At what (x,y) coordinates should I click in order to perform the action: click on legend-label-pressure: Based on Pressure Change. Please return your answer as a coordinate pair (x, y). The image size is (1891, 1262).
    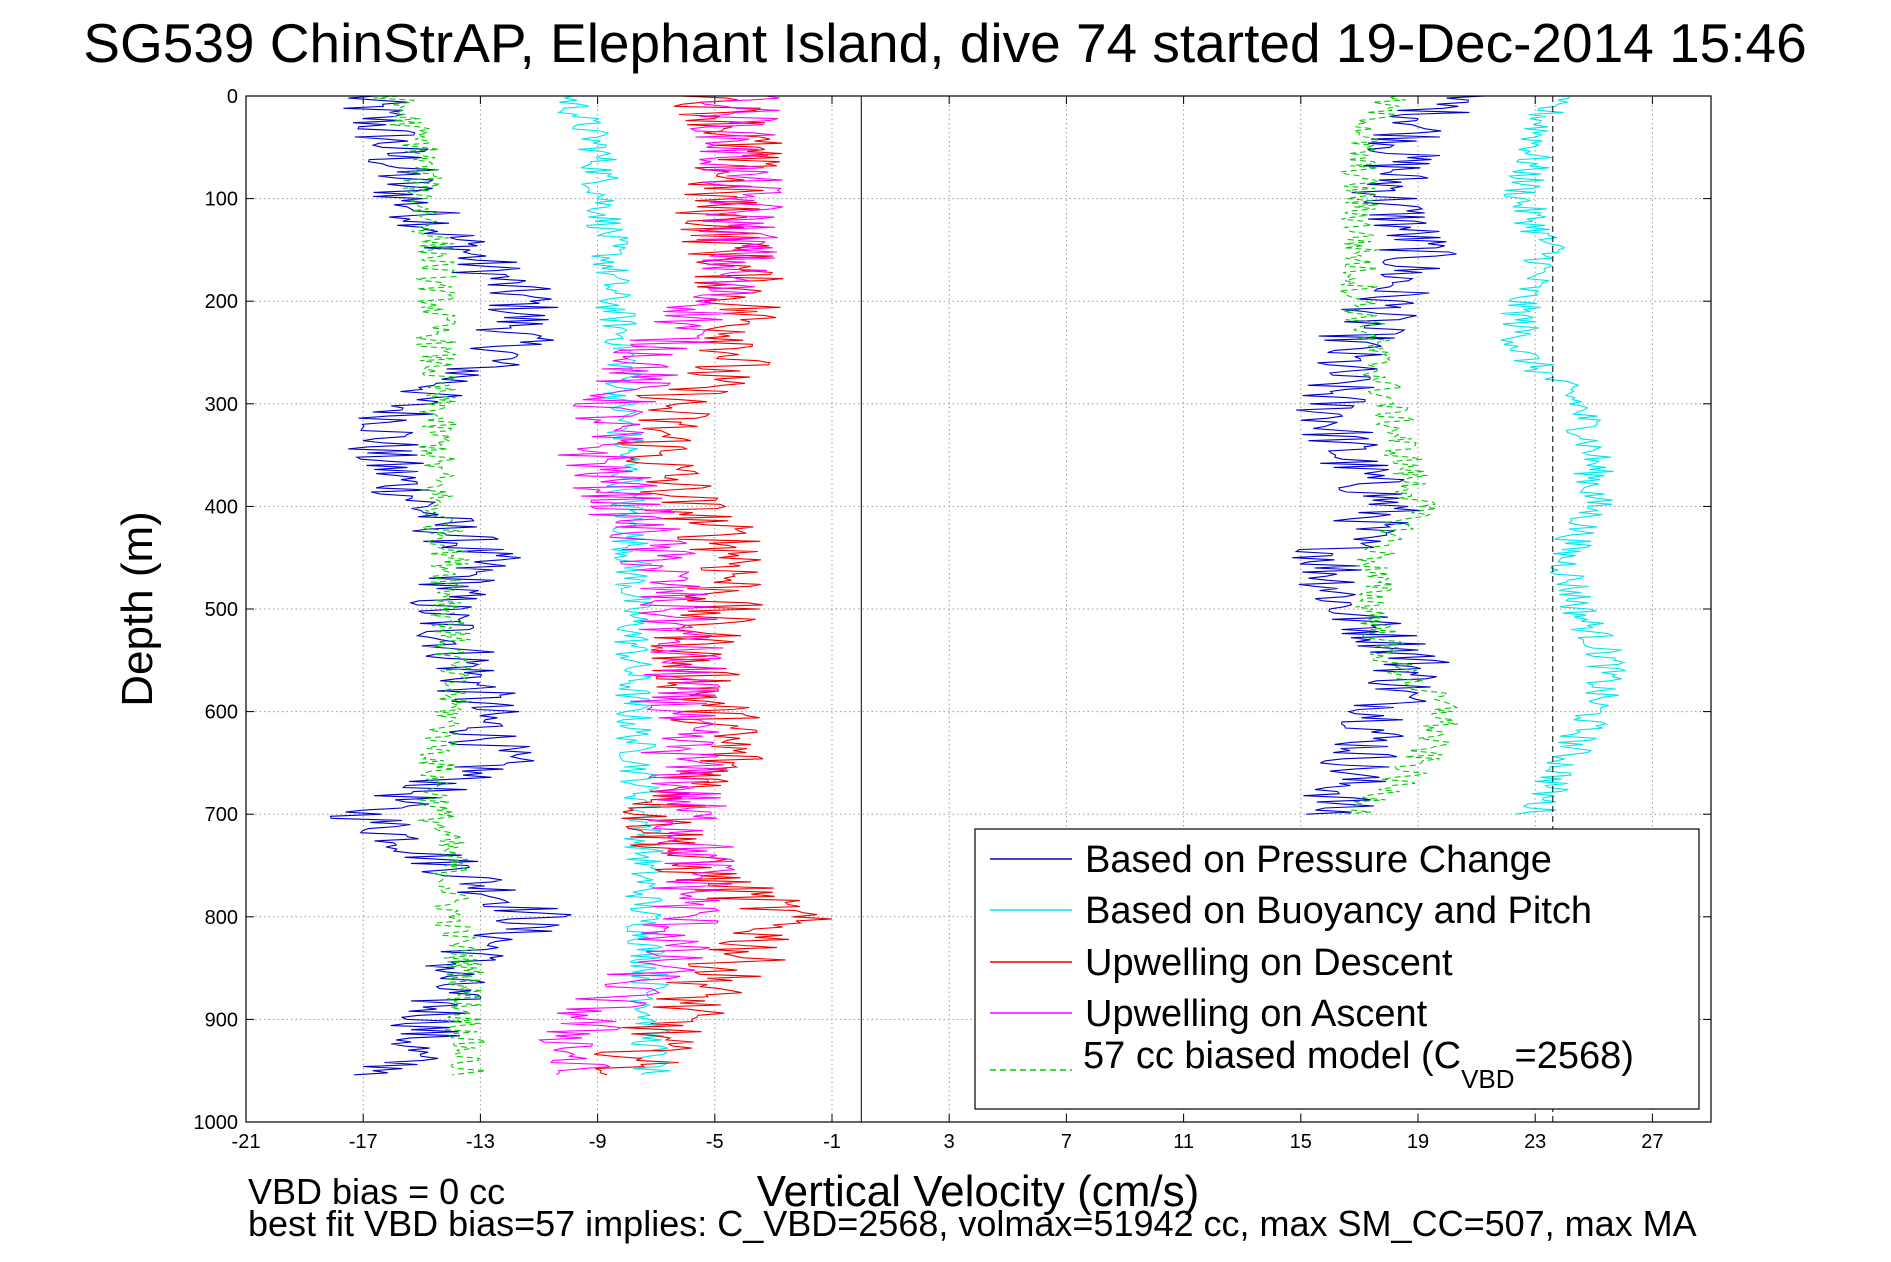
    Looking at the image, I should click on (1318, 860).